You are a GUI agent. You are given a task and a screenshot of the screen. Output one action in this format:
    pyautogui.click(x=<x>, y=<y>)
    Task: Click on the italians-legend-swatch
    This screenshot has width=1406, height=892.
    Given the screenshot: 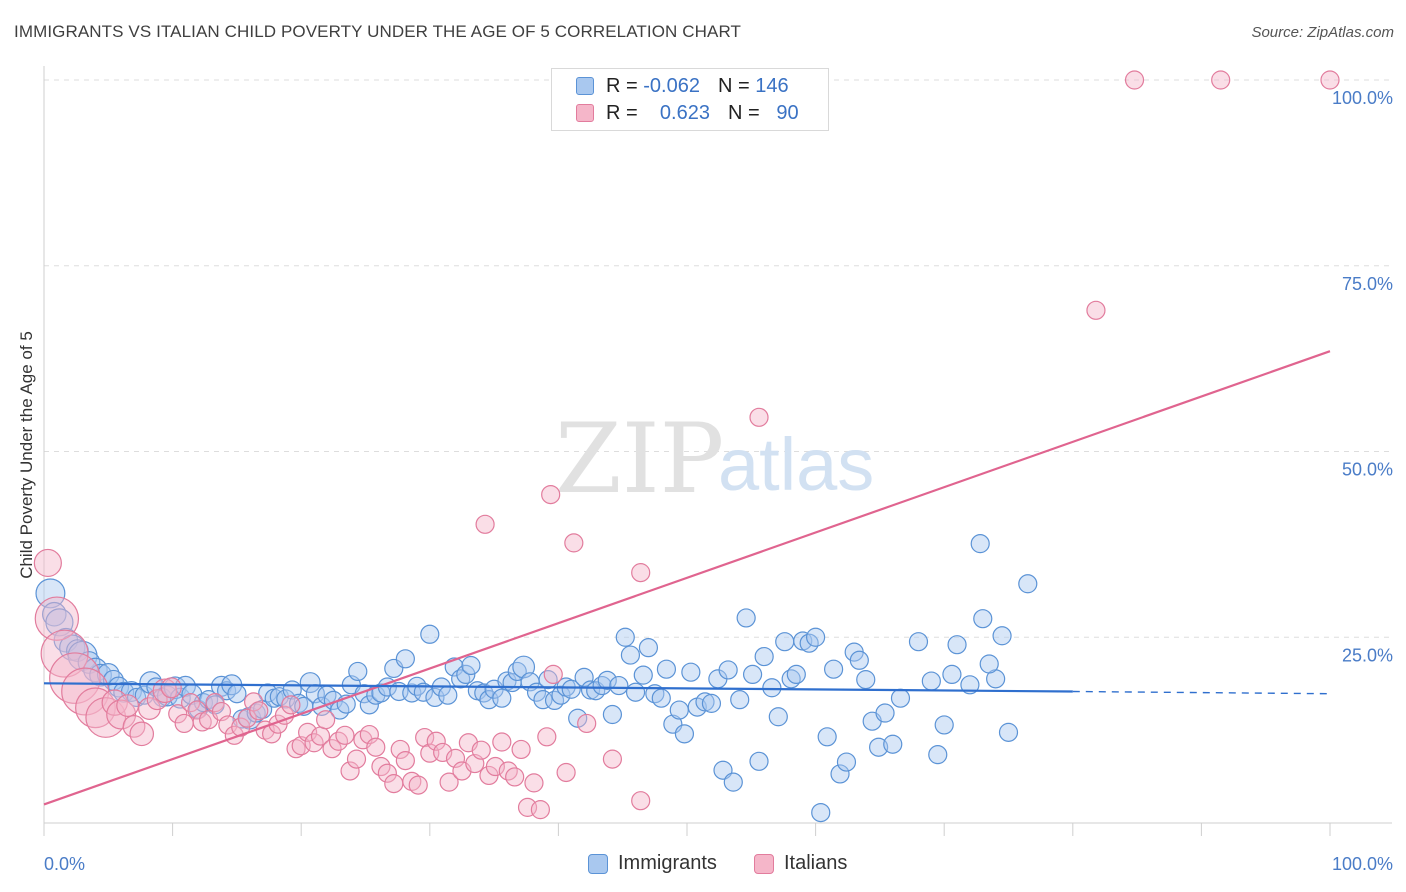 What is the action you would take?
    pyautogui.click(x=764, y=863)
    